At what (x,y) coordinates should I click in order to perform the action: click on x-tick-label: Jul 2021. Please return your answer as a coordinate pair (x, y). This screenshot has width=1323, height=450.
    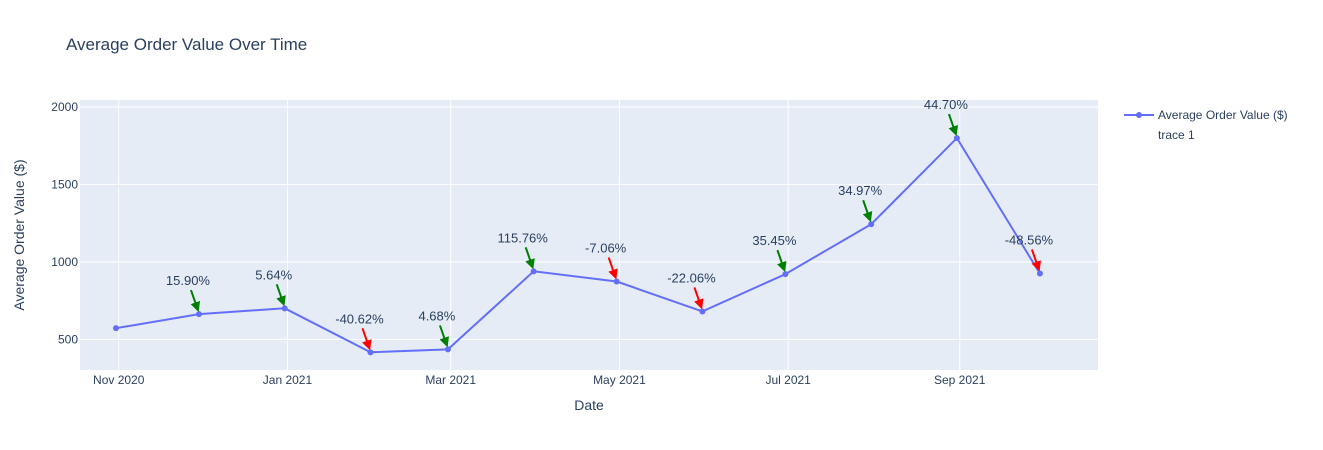
    Looking at the image, I should click on (788, 380).